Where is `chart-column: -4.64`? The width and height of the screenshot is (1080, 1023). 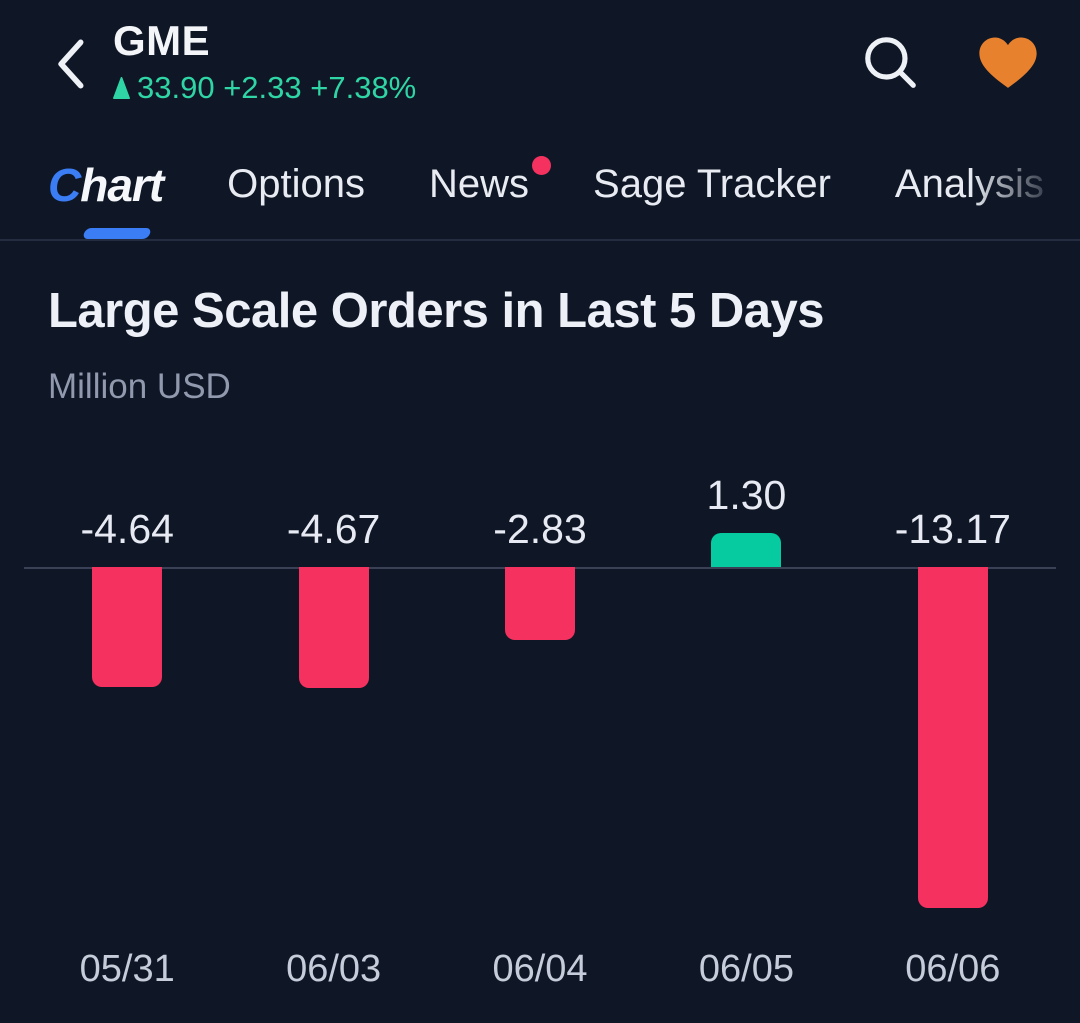 chart-column: -4.64 is located at coordinates (127, 665).